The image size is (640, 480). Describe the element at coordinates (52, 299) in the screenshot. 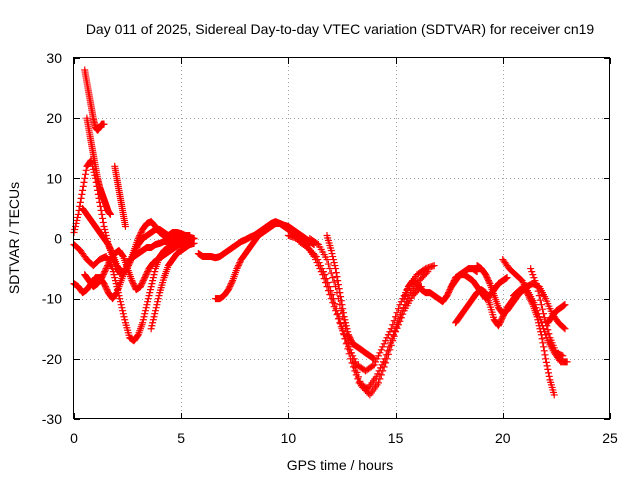

I see `y-tick-label: -10` at that location.